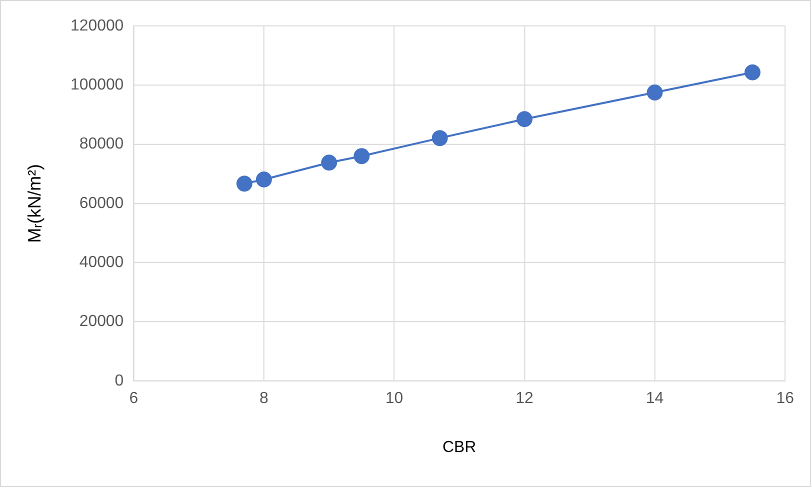  What do you see at coordinates (101, 144) in the screenshot?
I see `y-tick-label: 80000` at bounding box center [101, 144].